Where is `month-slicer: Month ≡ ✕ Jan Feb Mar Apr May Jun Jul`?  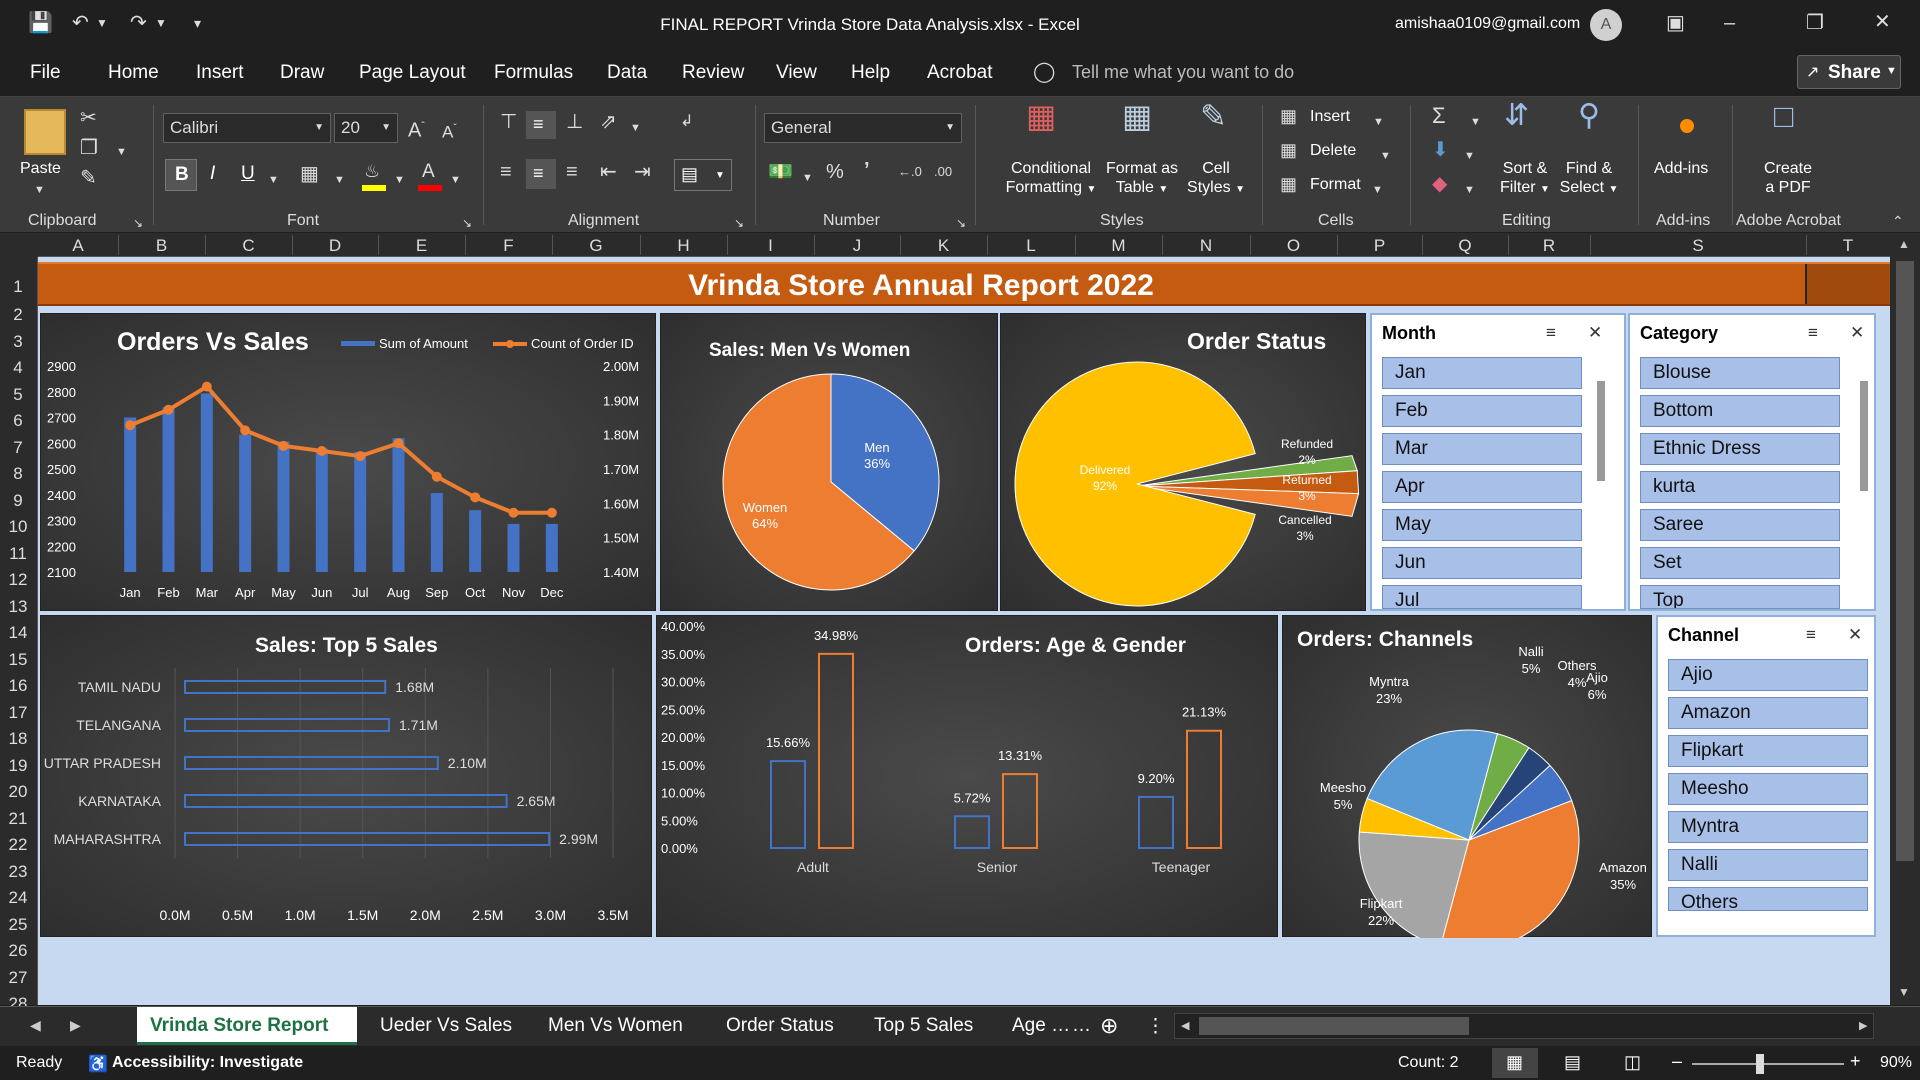
month-slicer: Month ≡ ✕ Jan Feb Mar Apr May Jun Jul is located at coordinates (1498, 462).